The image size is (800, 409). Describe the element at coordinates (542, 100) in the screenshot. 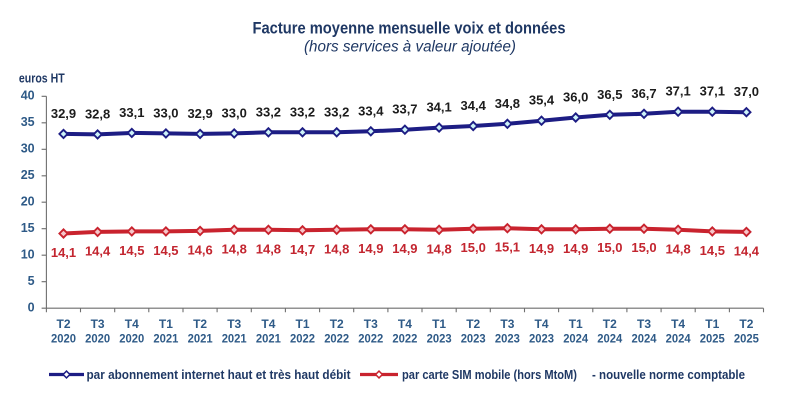

I see `svg-text: 35,4` at that location.